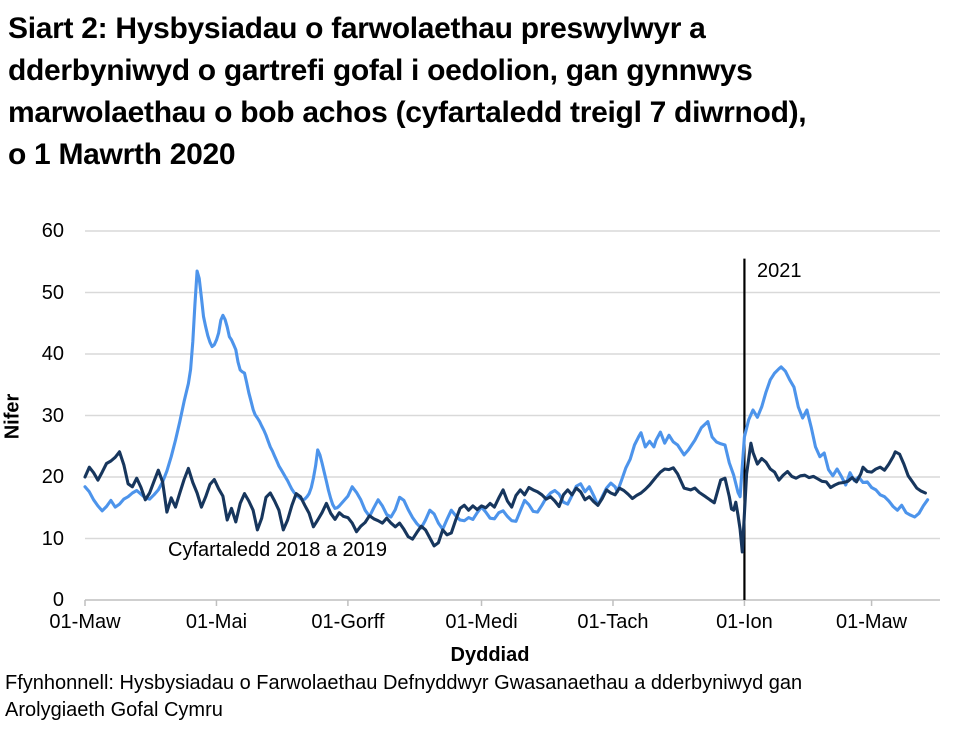 The height and width of the screenshot is (739, 959). I want to click on y-tick-label-30: 30, so click(52, 415).